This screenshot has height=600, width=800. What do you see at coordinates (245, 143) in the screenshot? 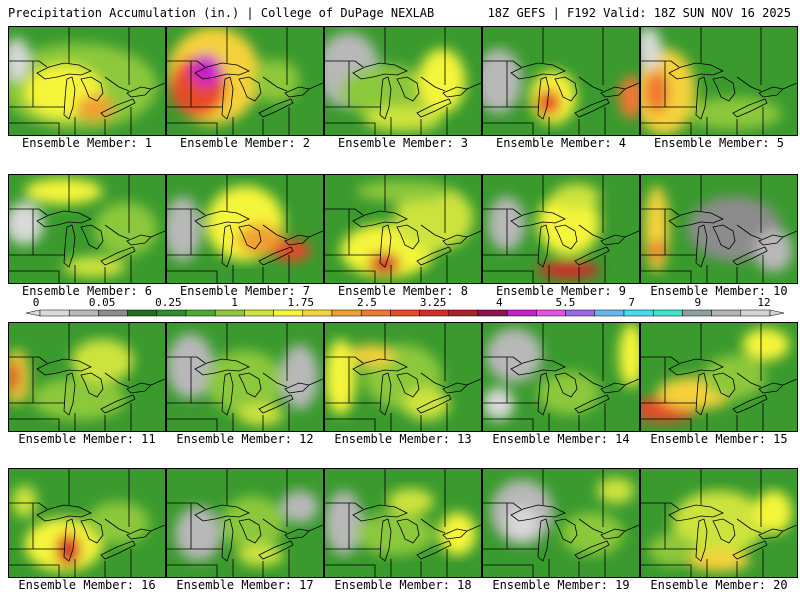
I see `ensemble-member-label: Ensemble Member: 2` at bounding box center [245, 143].